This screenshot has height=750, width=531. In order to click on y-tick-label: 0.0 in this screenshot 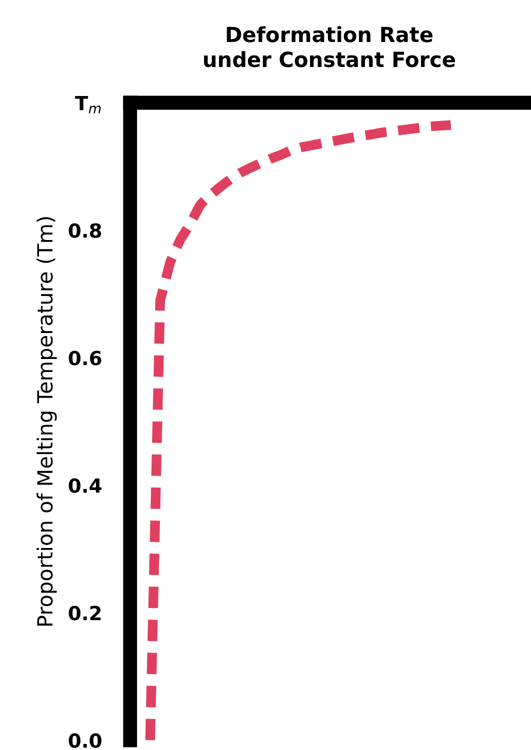, I will do `click(85, 740)`.